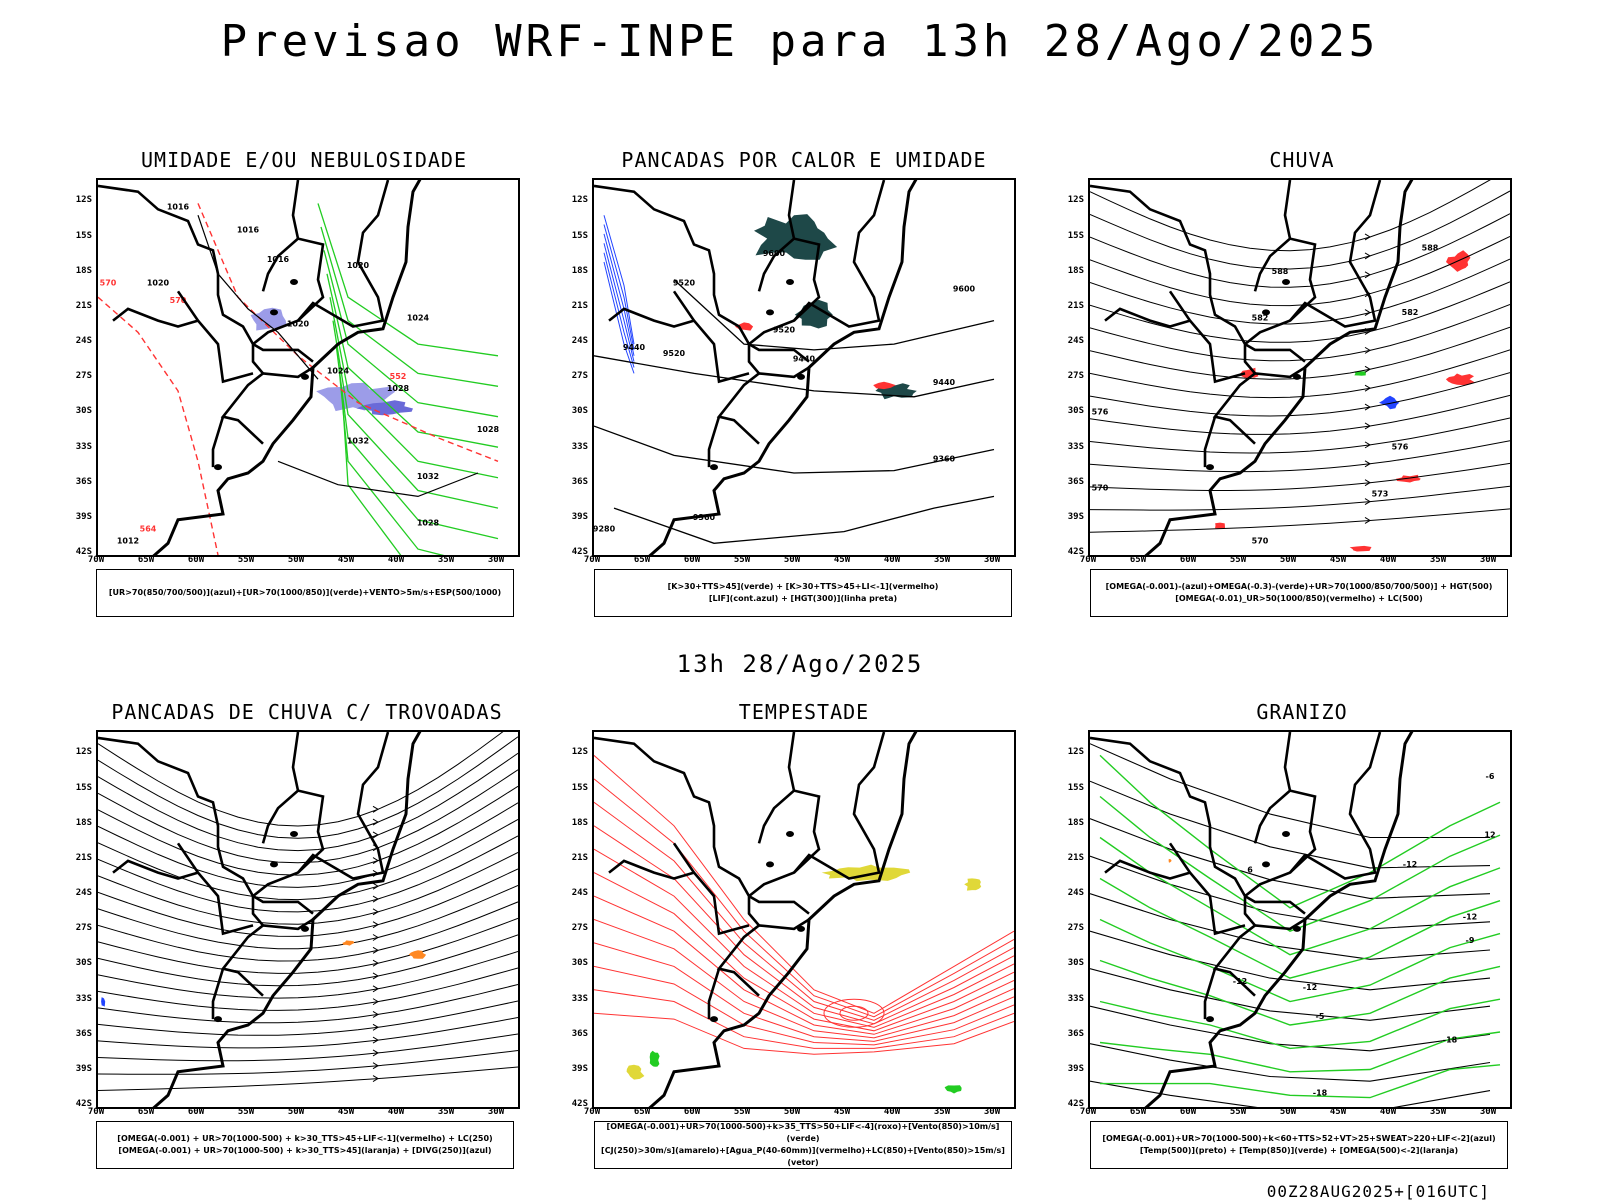 This screenshot has width=1600, height=1201. I want to click on lon-tick-label: 55W, so click(1238, 560).